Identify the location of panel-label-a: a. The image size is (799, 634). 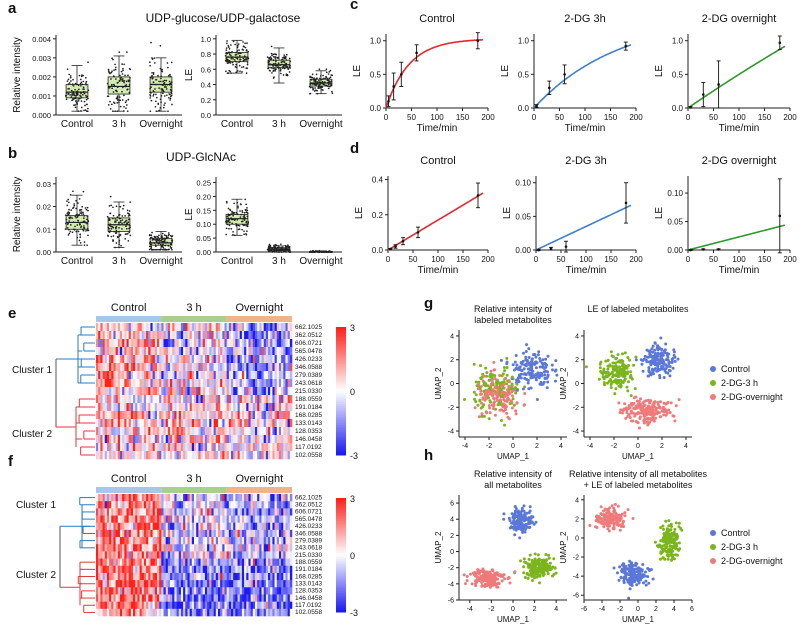
(12, 8).